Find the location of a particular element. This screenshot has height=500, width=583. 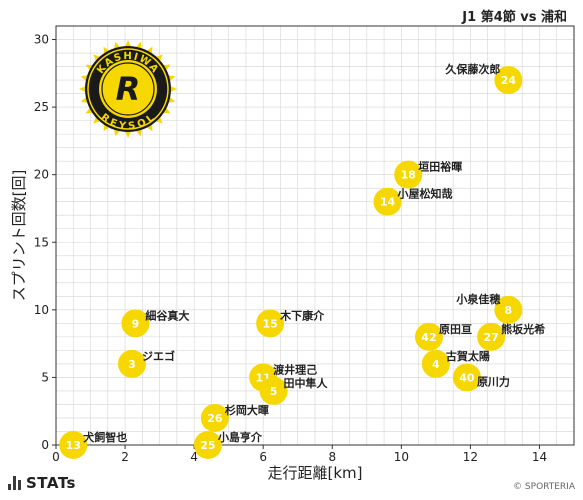

y-tick-label: 25 is located at coordinates (41, 107).